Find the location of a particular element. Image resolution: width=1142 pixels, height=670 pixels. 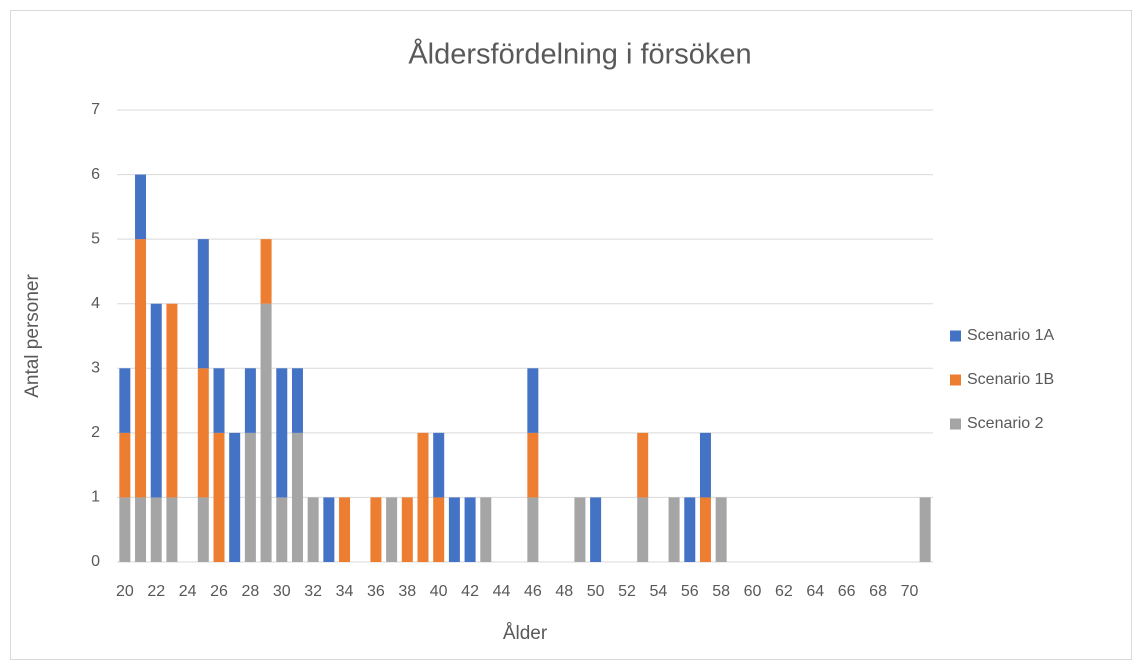

x-tick-label: 38 is located at coordinates (407, 591).